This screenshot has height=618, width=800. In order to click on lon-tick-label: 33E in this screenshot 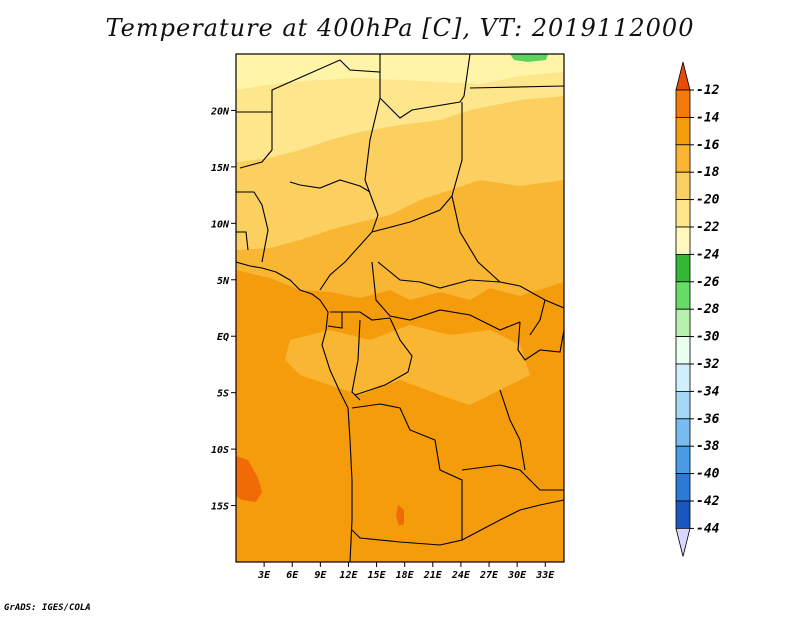, I will do `click(545, 575)`.